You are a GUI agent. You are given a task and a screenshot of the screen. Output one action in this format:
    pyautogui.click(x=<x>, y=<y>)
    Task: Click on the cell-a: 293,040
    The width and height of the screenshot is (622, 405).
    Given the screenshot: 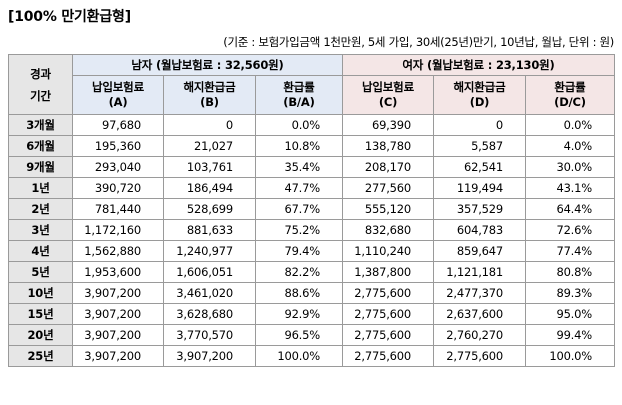 What is the action you would take?
    pyautogui.click(x=118, y=167)
    